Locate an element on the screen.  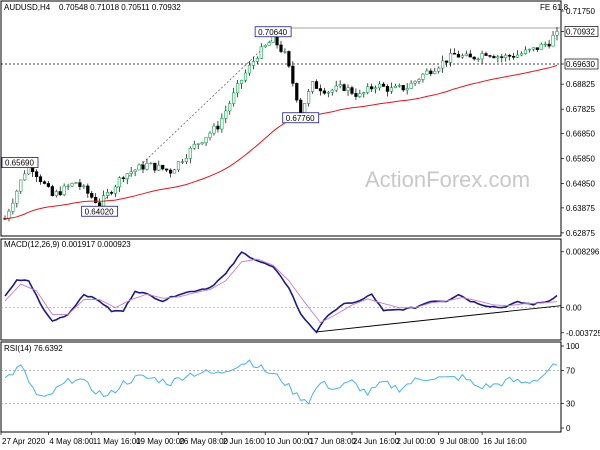
rsi-ytick-label: 100 is located at coordinates (573, 346).